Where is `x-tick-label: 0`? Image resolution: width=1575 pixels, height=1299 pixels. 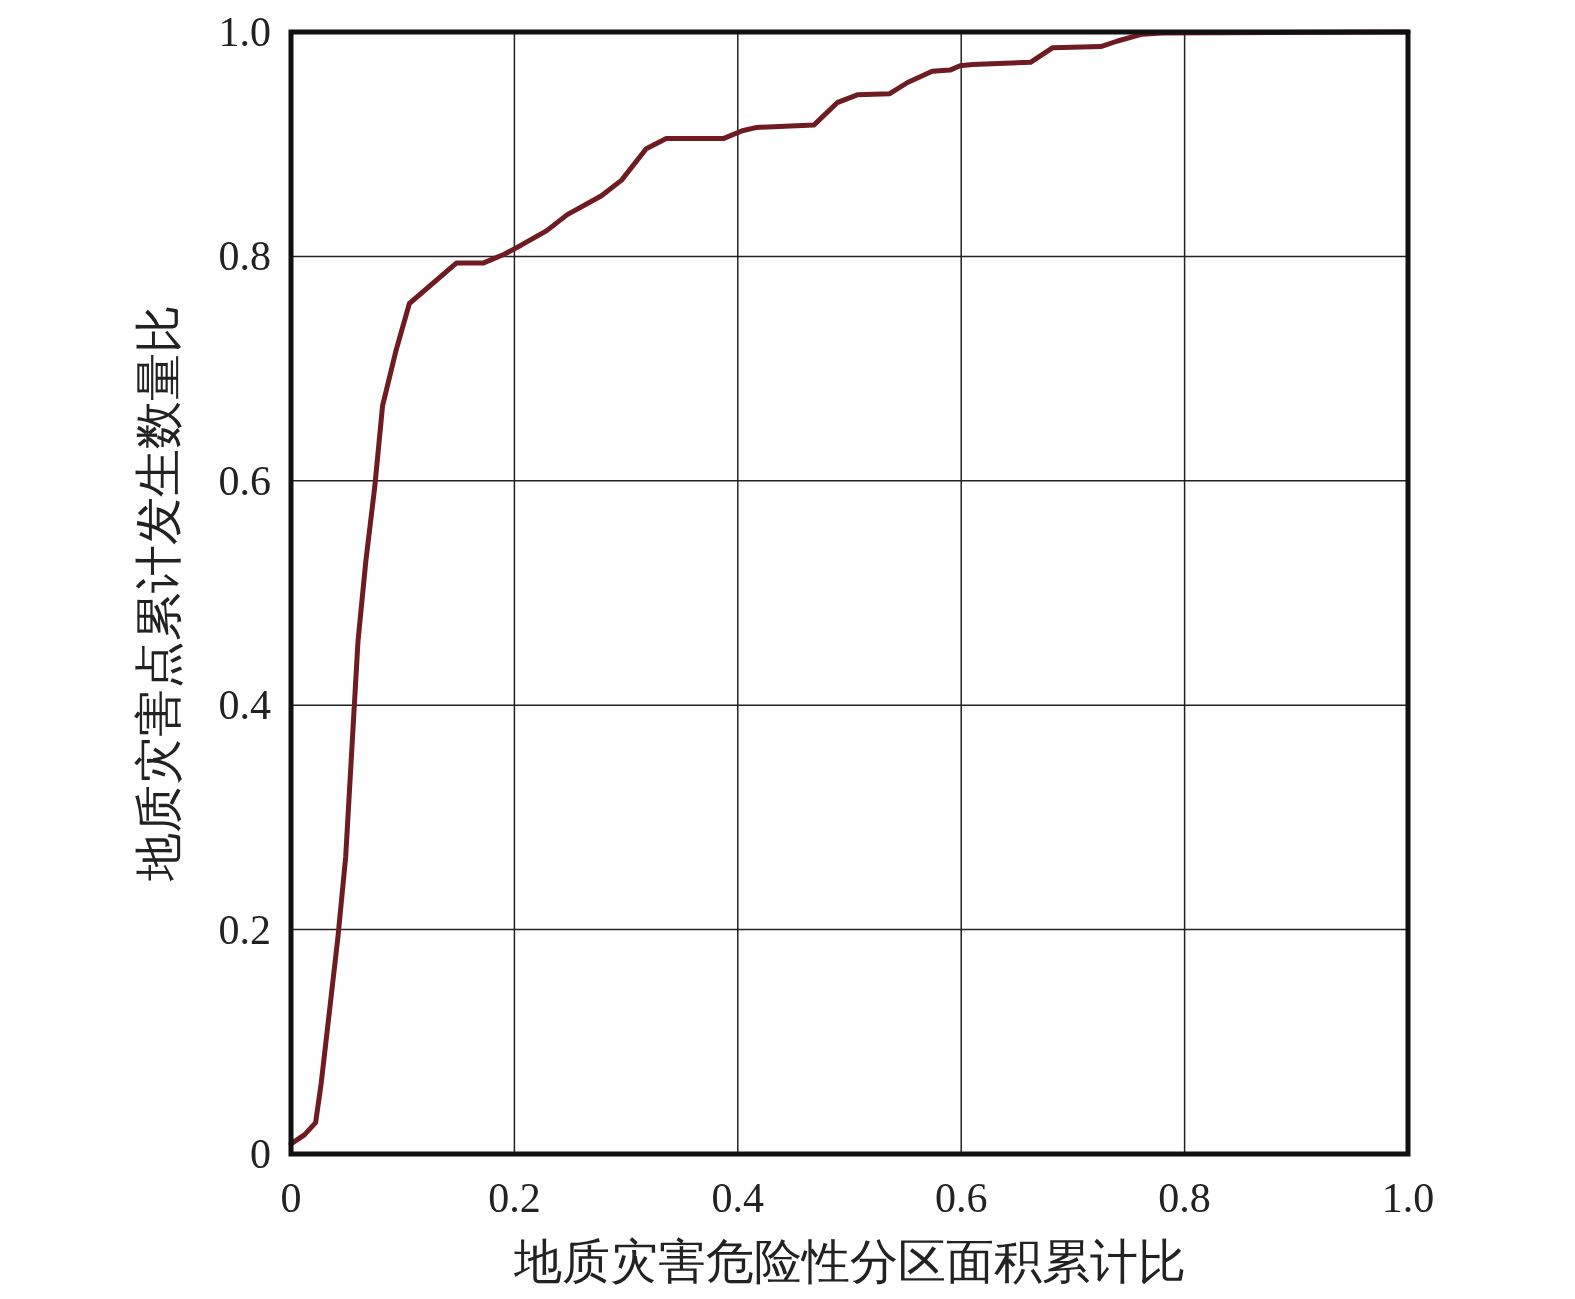 x-tick-label: 0 is located at coordinates (291, 1198).